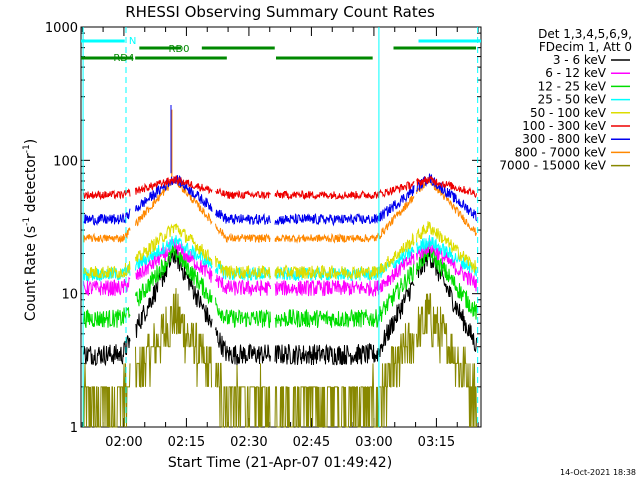 This screenshot has width=640, height=480. I want to click on chart-title: RHESSI Observing Summary Count Rates, so click(280, 12).